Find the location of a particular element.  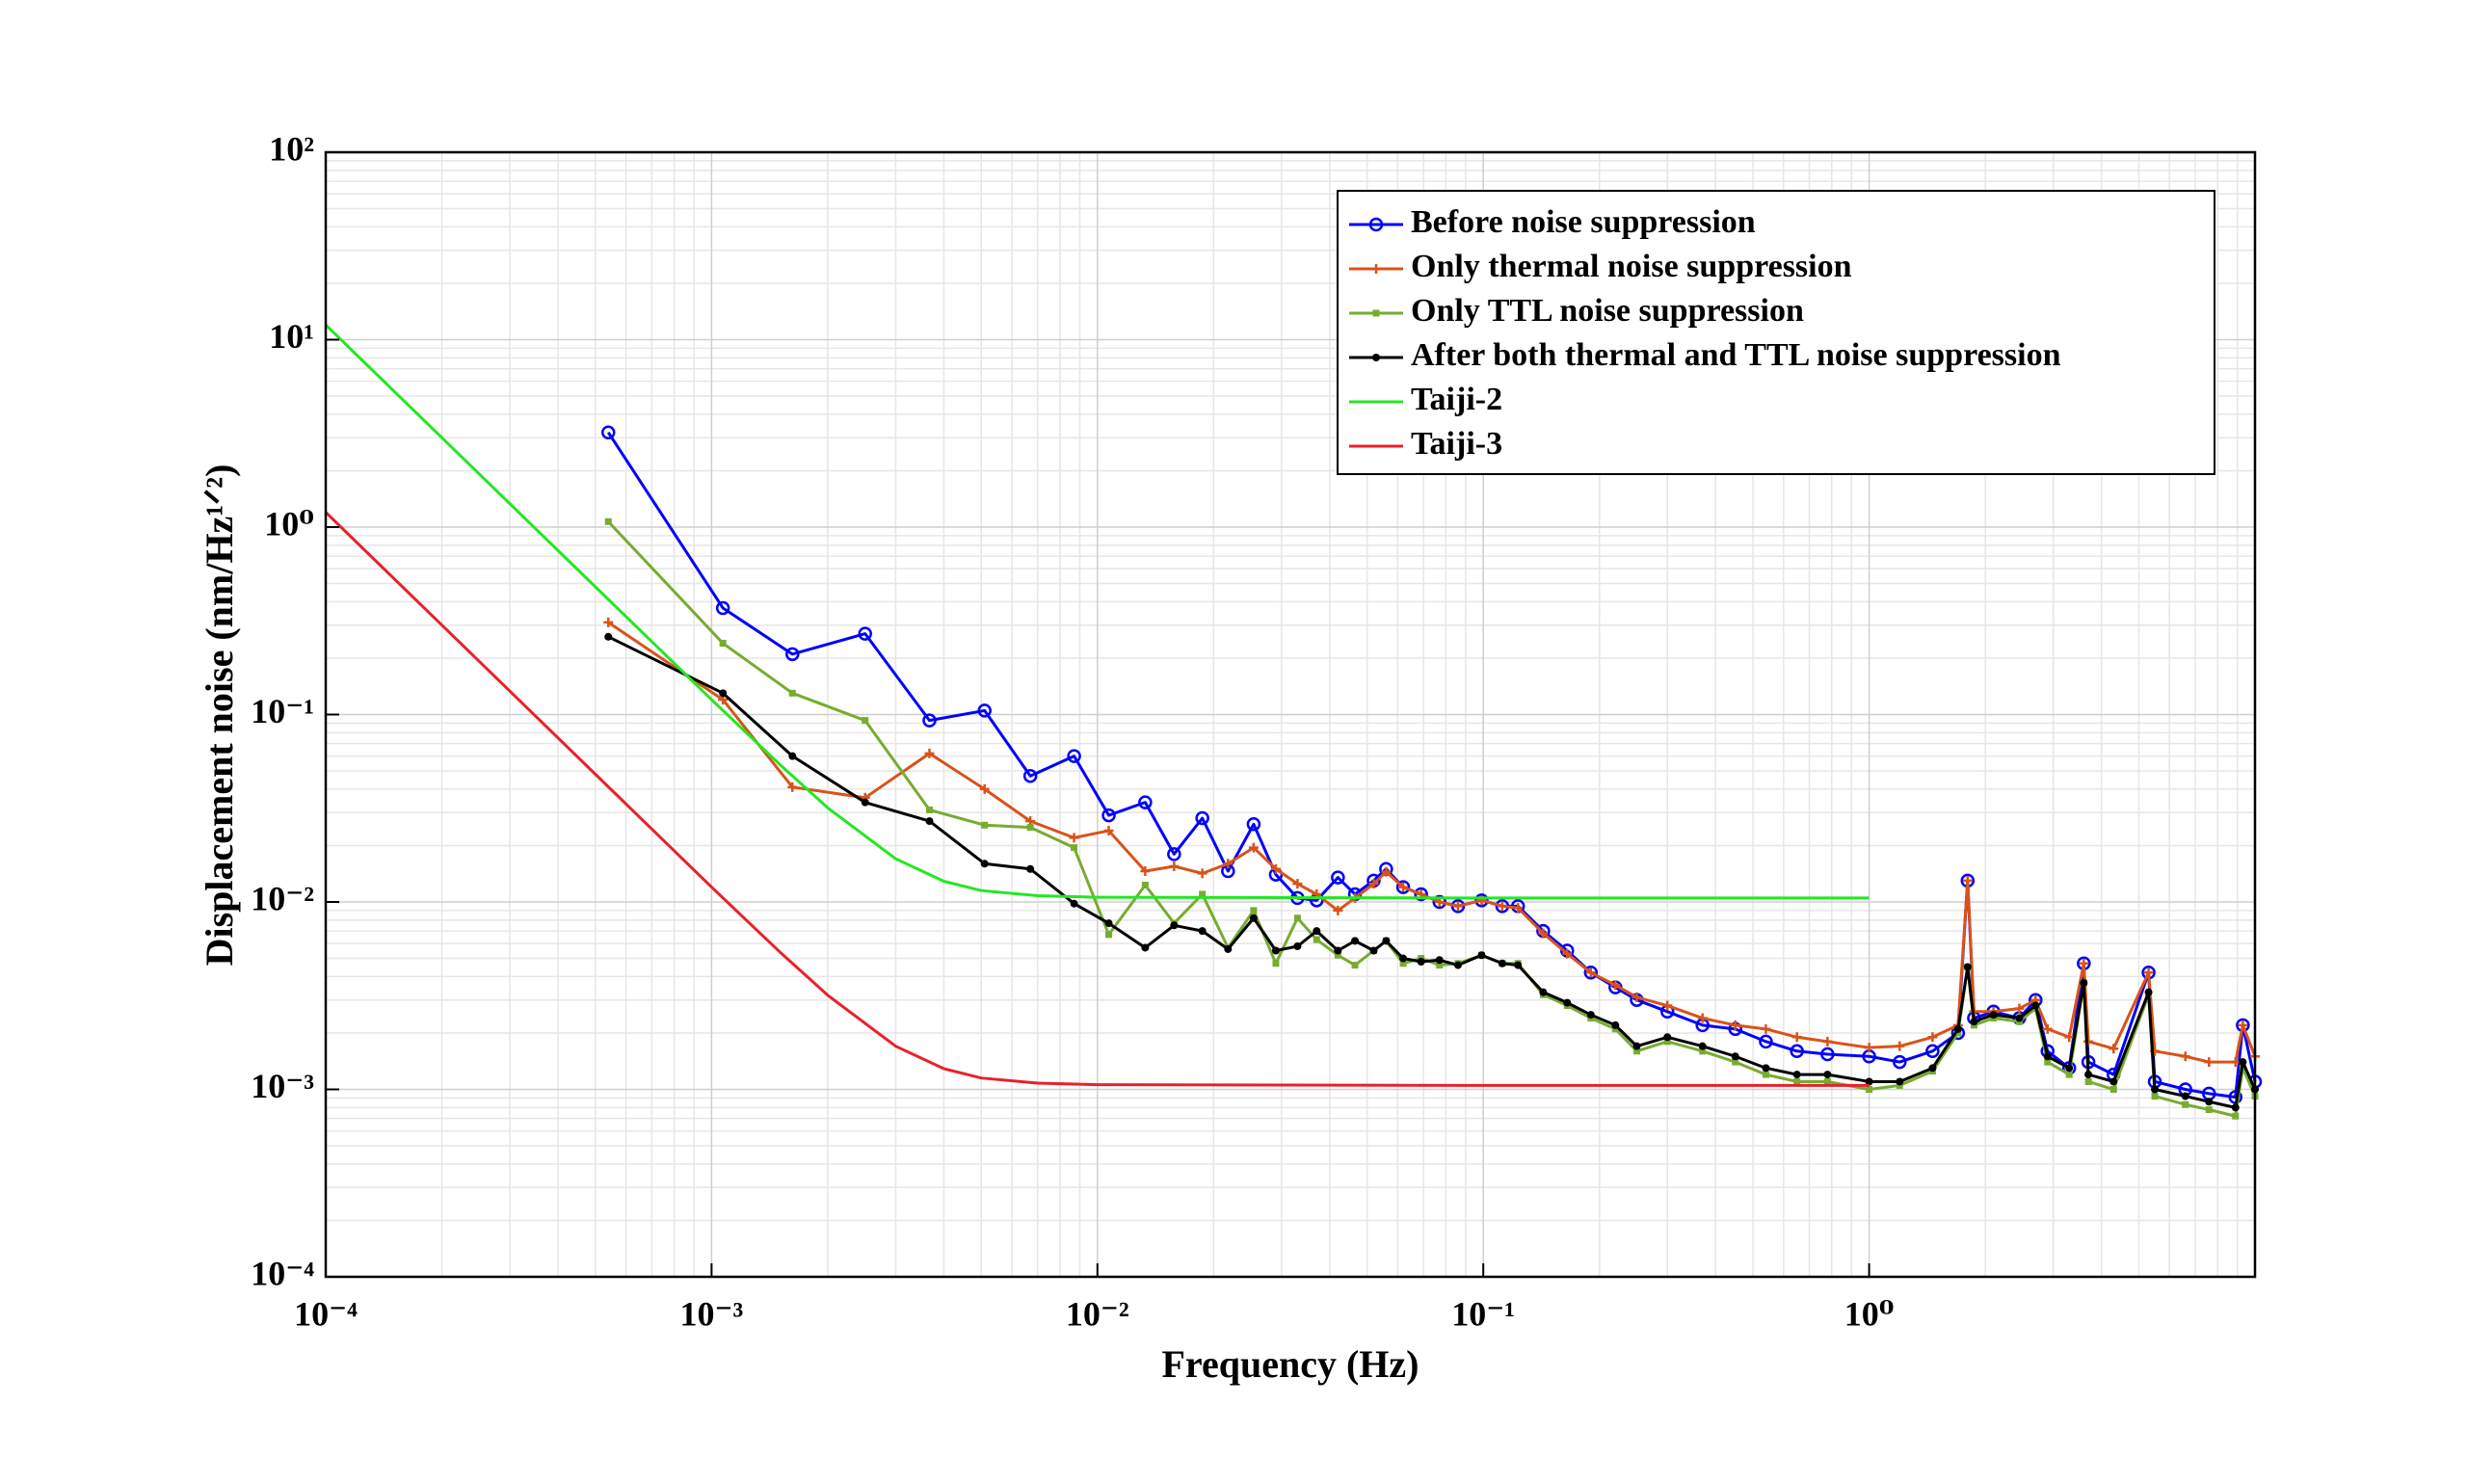

x-tick-label: 10⁻³ is located at coordinates (712, 1313).